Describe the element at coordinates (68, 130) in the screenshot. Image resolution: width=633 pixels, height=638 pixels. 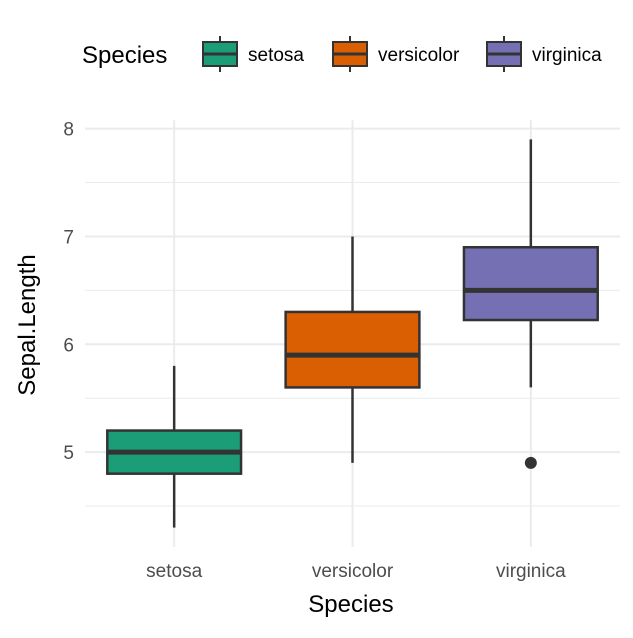
I see `y-tick-label: 8` at that location.